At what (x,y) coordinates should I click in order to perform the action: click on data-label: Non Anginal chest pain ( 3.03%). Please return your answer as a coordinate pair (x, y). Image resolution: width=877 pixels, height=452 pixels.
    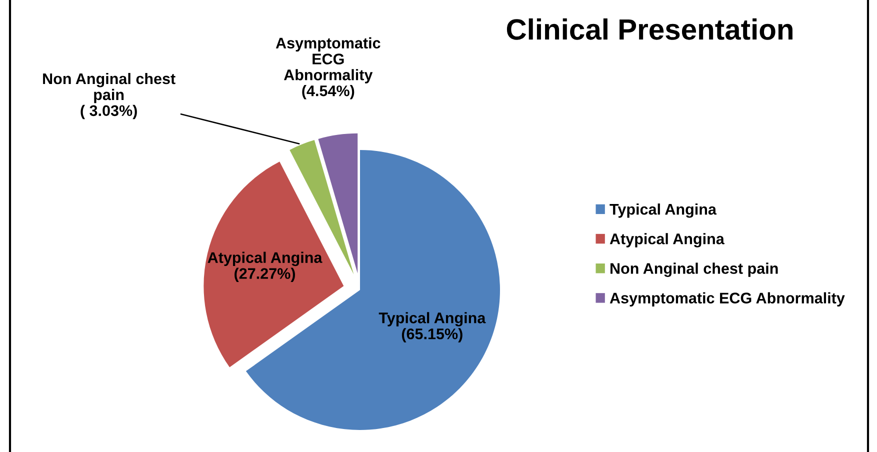
    Looking at the image, I should click on (109, 96).